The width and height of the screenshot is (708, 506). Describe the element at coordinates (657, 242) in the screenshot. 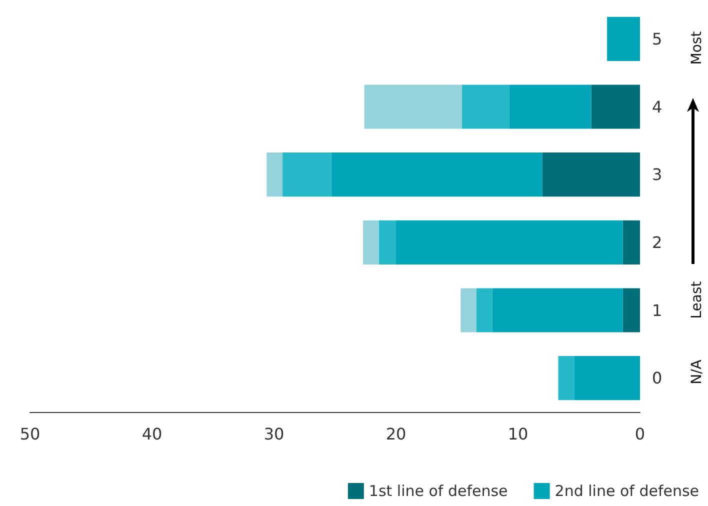

I see `y-tick-label: 2` at that location.